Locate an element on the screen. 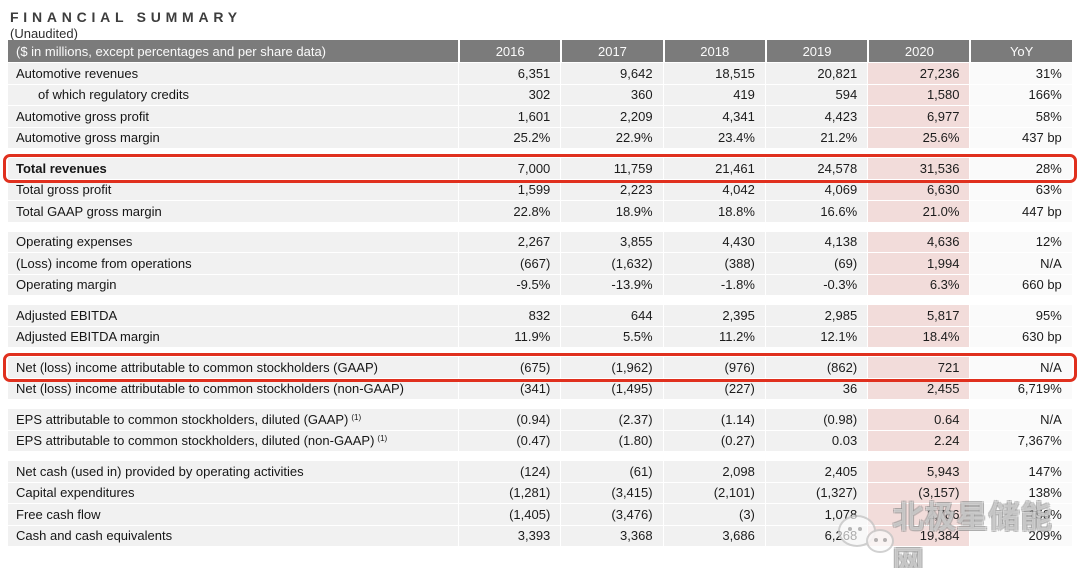  cell-2016: (1,281) is located at coordinates (509, 492).